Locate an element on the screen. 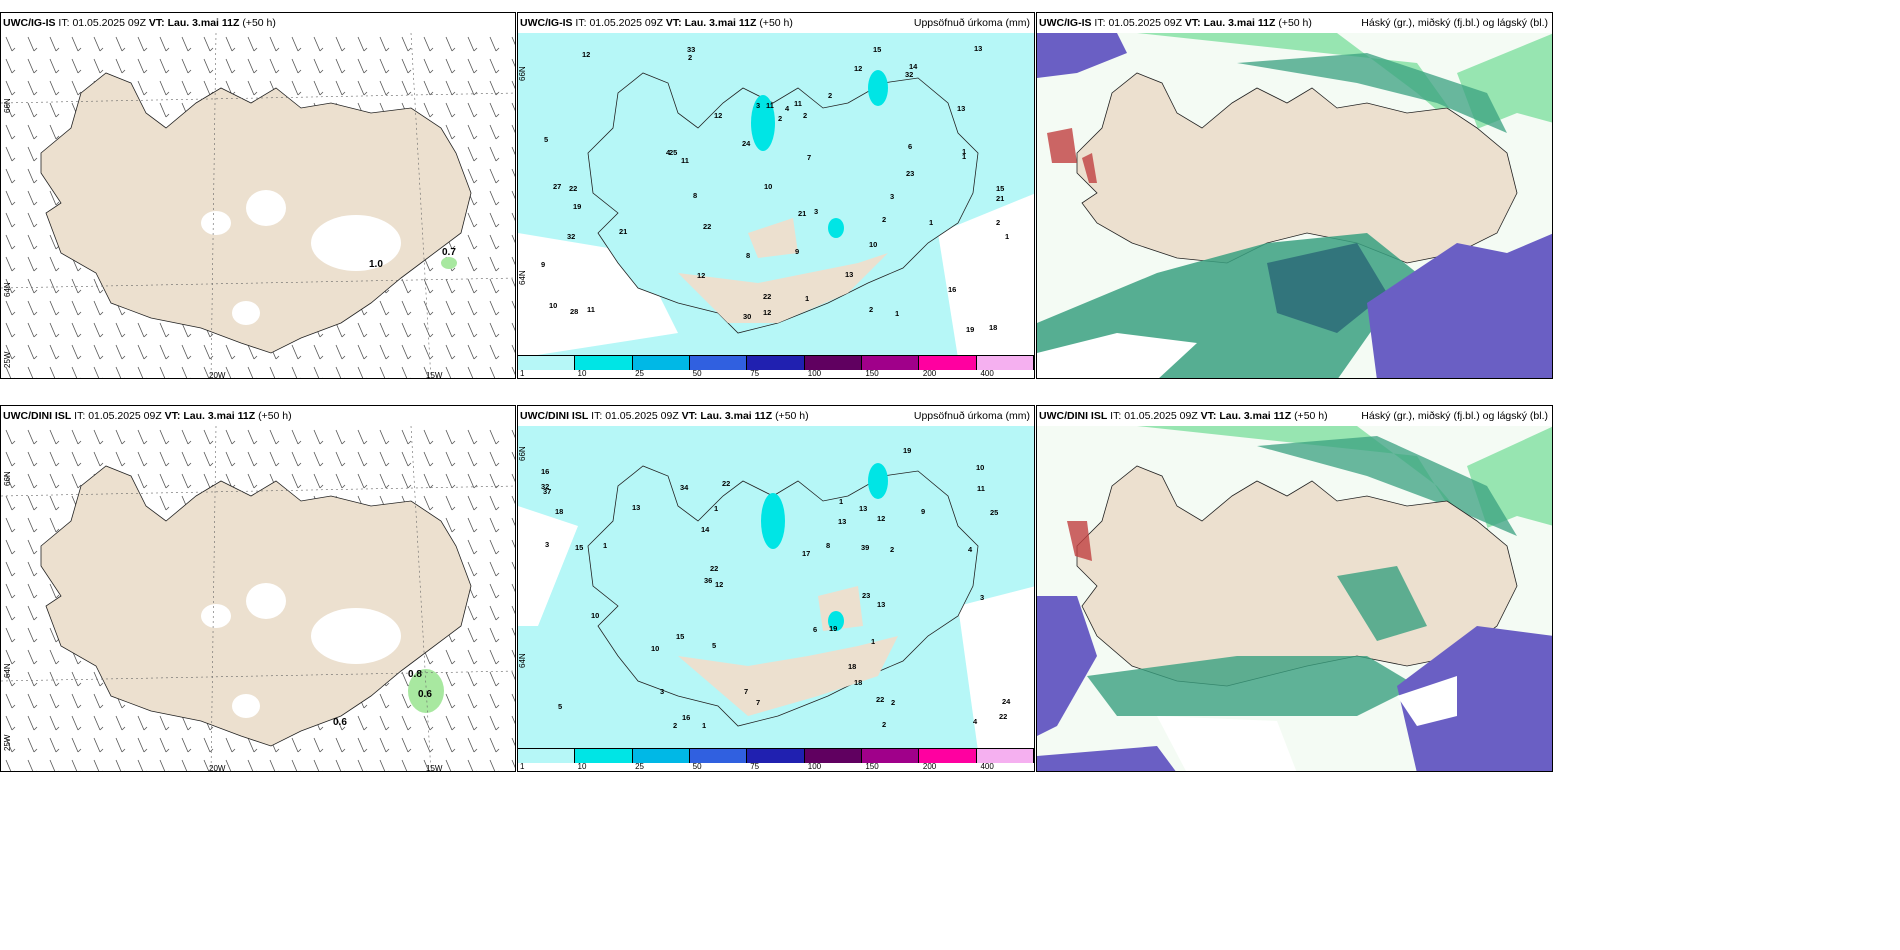 This screenshot has width=1900, height=950. mid-cloud is located at coordinates (1372, 93).